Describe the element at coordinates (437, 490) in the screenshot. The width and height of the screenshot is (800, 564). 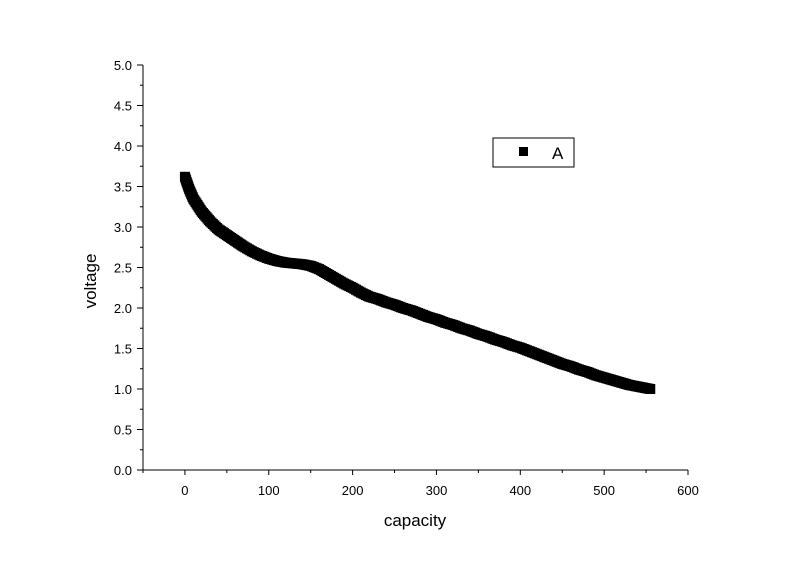
I see `x-tick-label: 300` at that location.